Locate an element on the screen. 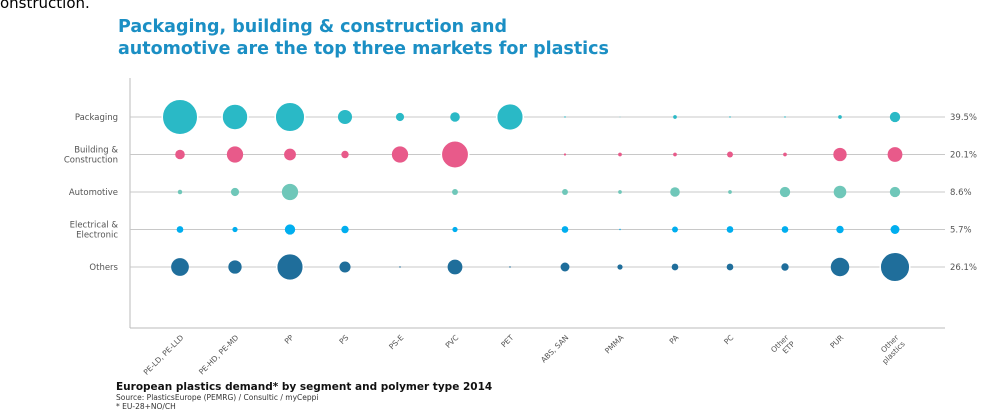  row-share-label: 39.5% is located at coordinates (963, 118).